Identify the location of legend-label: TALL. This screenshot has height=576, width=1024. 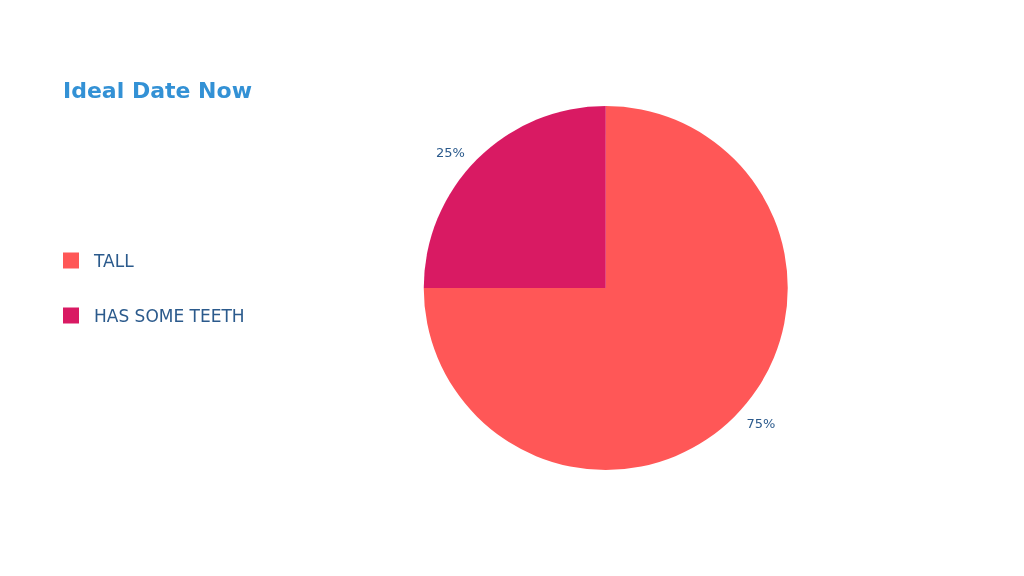
(114, 260).